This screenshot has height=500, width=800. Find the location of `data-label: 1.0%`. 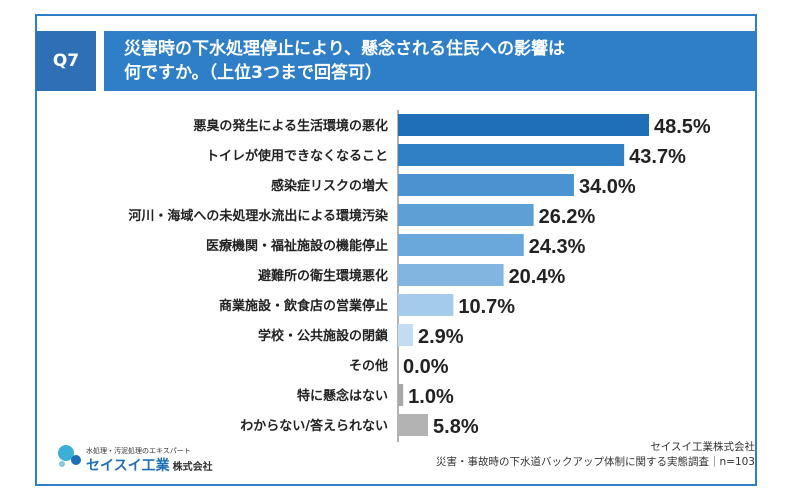

data-label: 1.0% is located at coordinates (431, 397).